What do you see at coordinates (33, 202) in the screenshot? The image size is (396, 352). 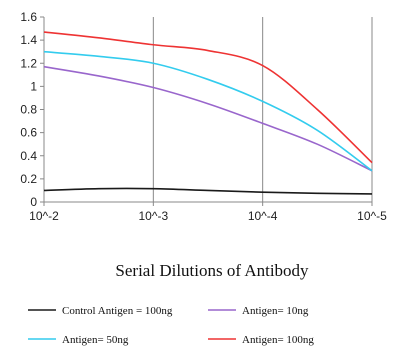 I see `y-tick-label: 0` at bounding box center [33, 202].